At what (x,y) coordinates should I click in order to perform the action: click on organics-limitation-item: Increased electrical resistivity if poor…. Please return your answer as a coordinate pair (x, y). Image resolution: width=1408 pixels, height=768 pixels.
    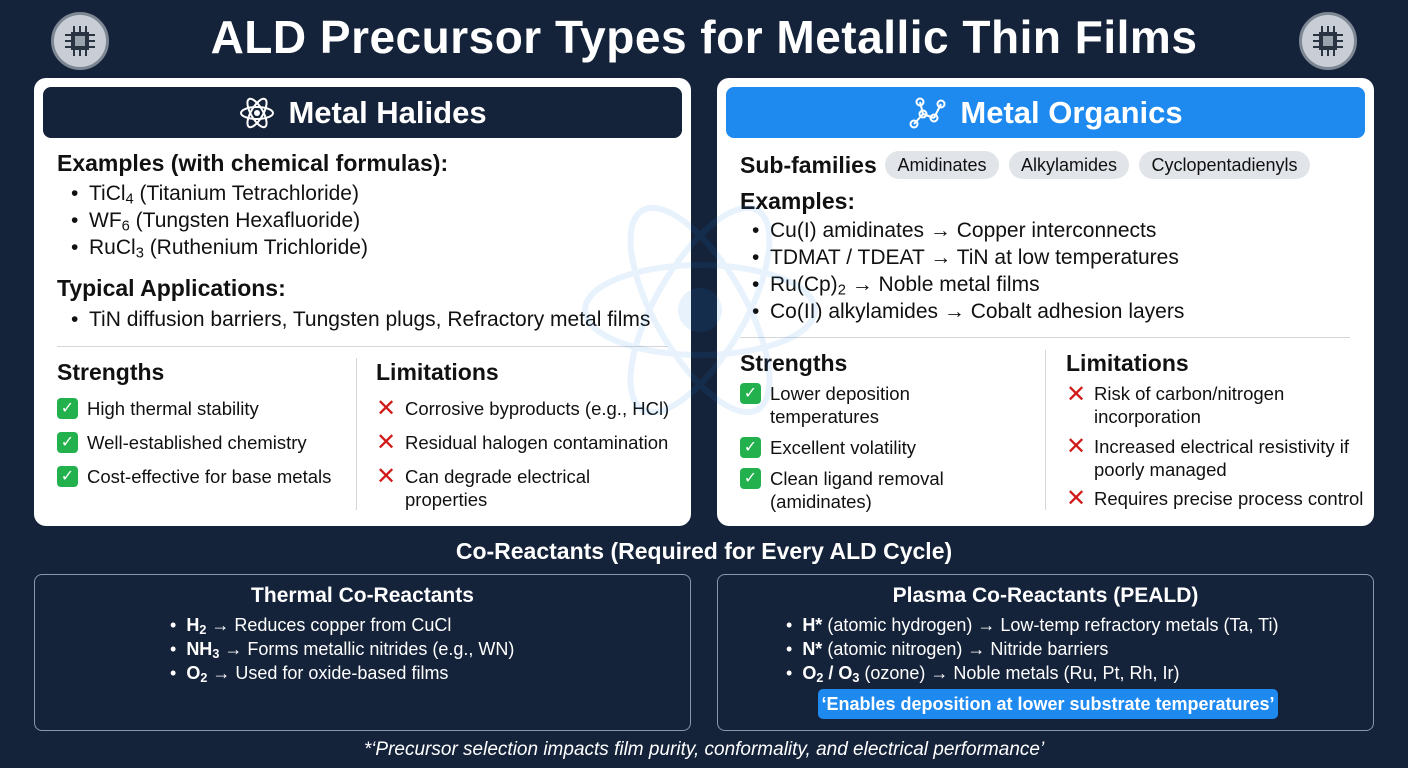
    Looking at the image, I should click on (1221, 458).